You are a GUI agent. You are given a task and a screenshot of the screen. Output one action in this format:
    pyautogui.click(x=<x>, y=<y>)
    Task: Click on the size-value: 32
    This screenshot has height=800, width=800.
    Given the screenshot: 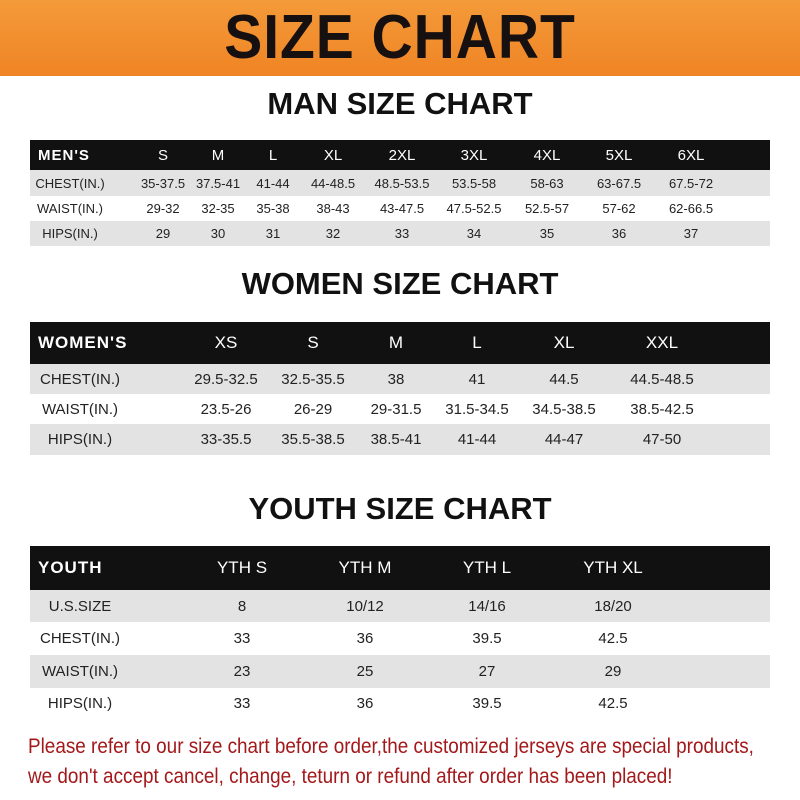 What is the action you would take?
    pyautogui.click(x=333, y=233)
    